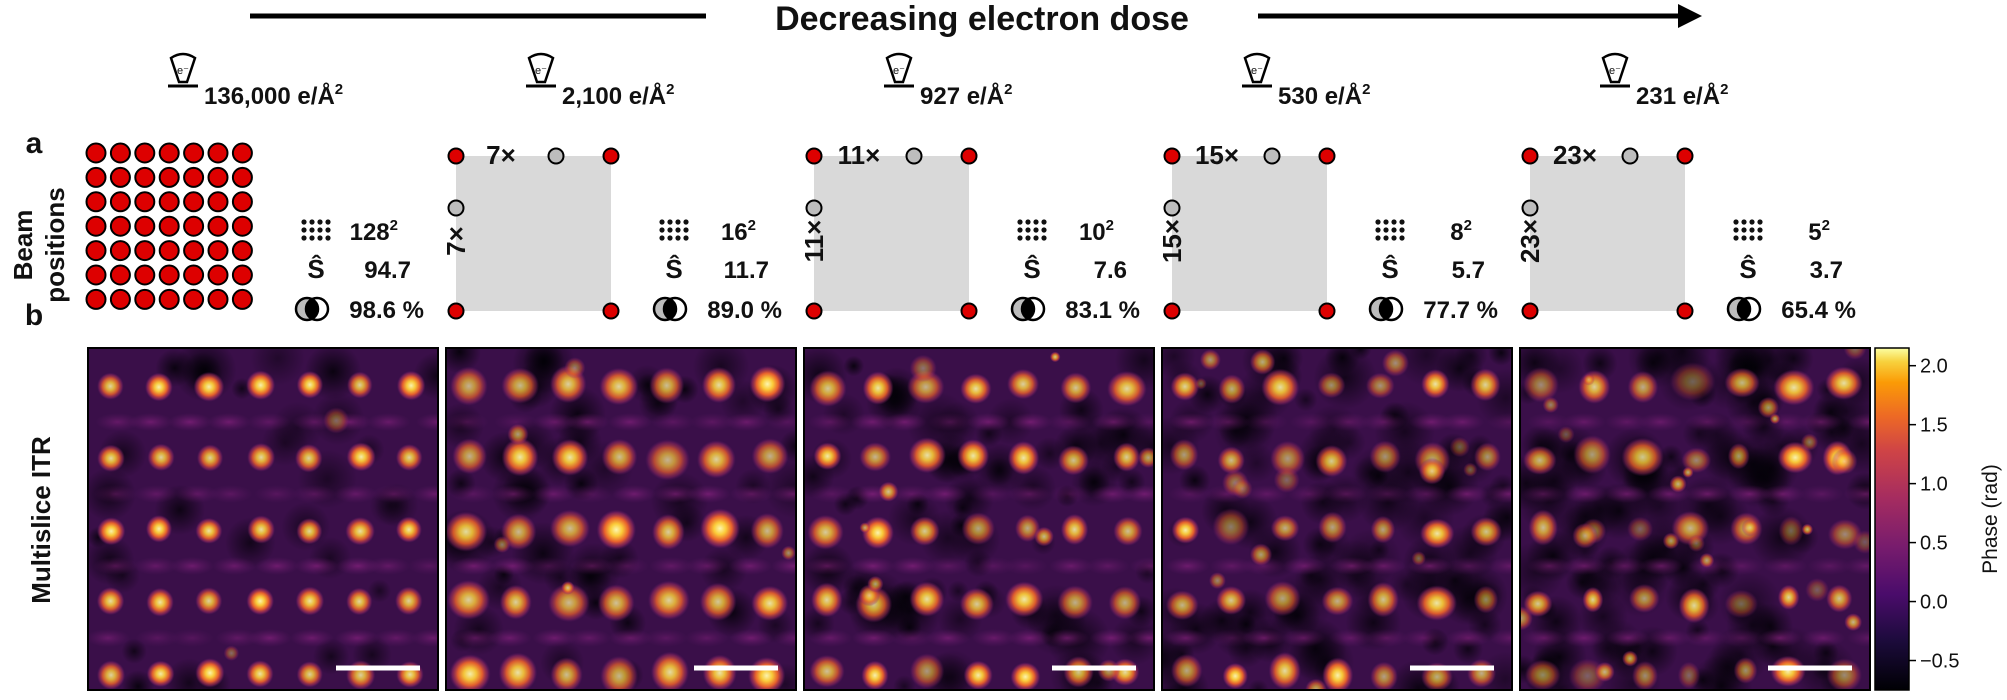 The height and width of the screenshot is (700, 2007). Describe the element at coordinates (1934, 367) in the screenshot. I see `colorbar-tick-label: 2.0` at that location.